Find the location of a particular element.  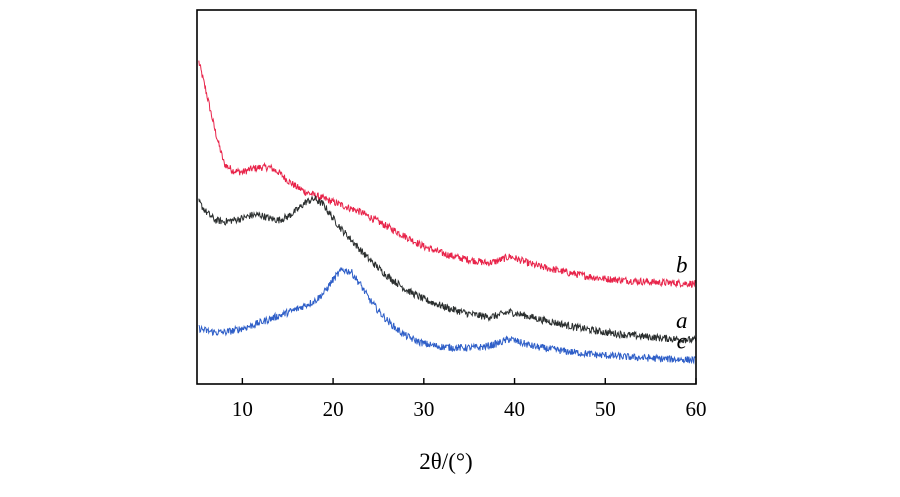

x-tick-label-40: 40 is located at coordinates (514, 409).